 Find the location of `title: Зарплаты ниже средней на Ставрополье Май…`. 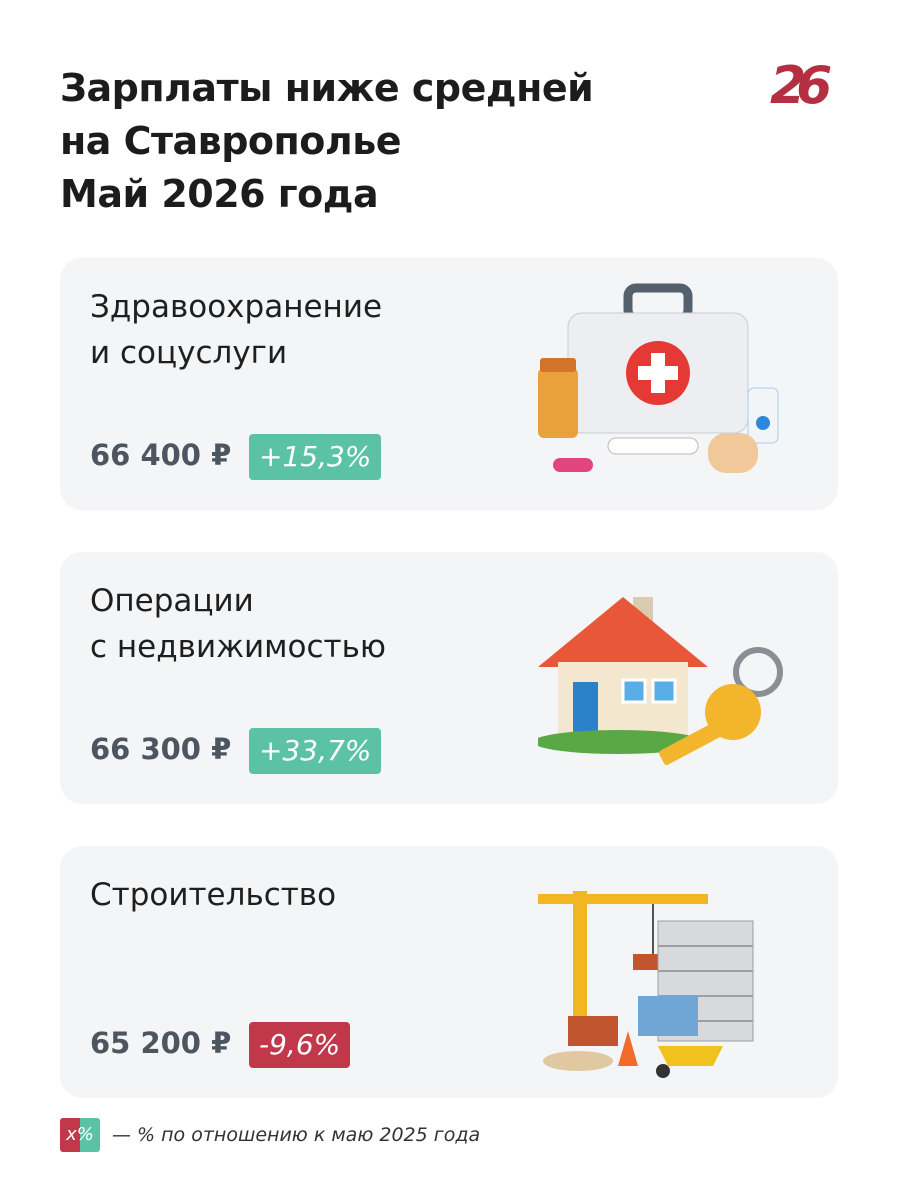

title: Зарплаты ниже средней на Ставрополье Май… is located at coordinates (327, 141).